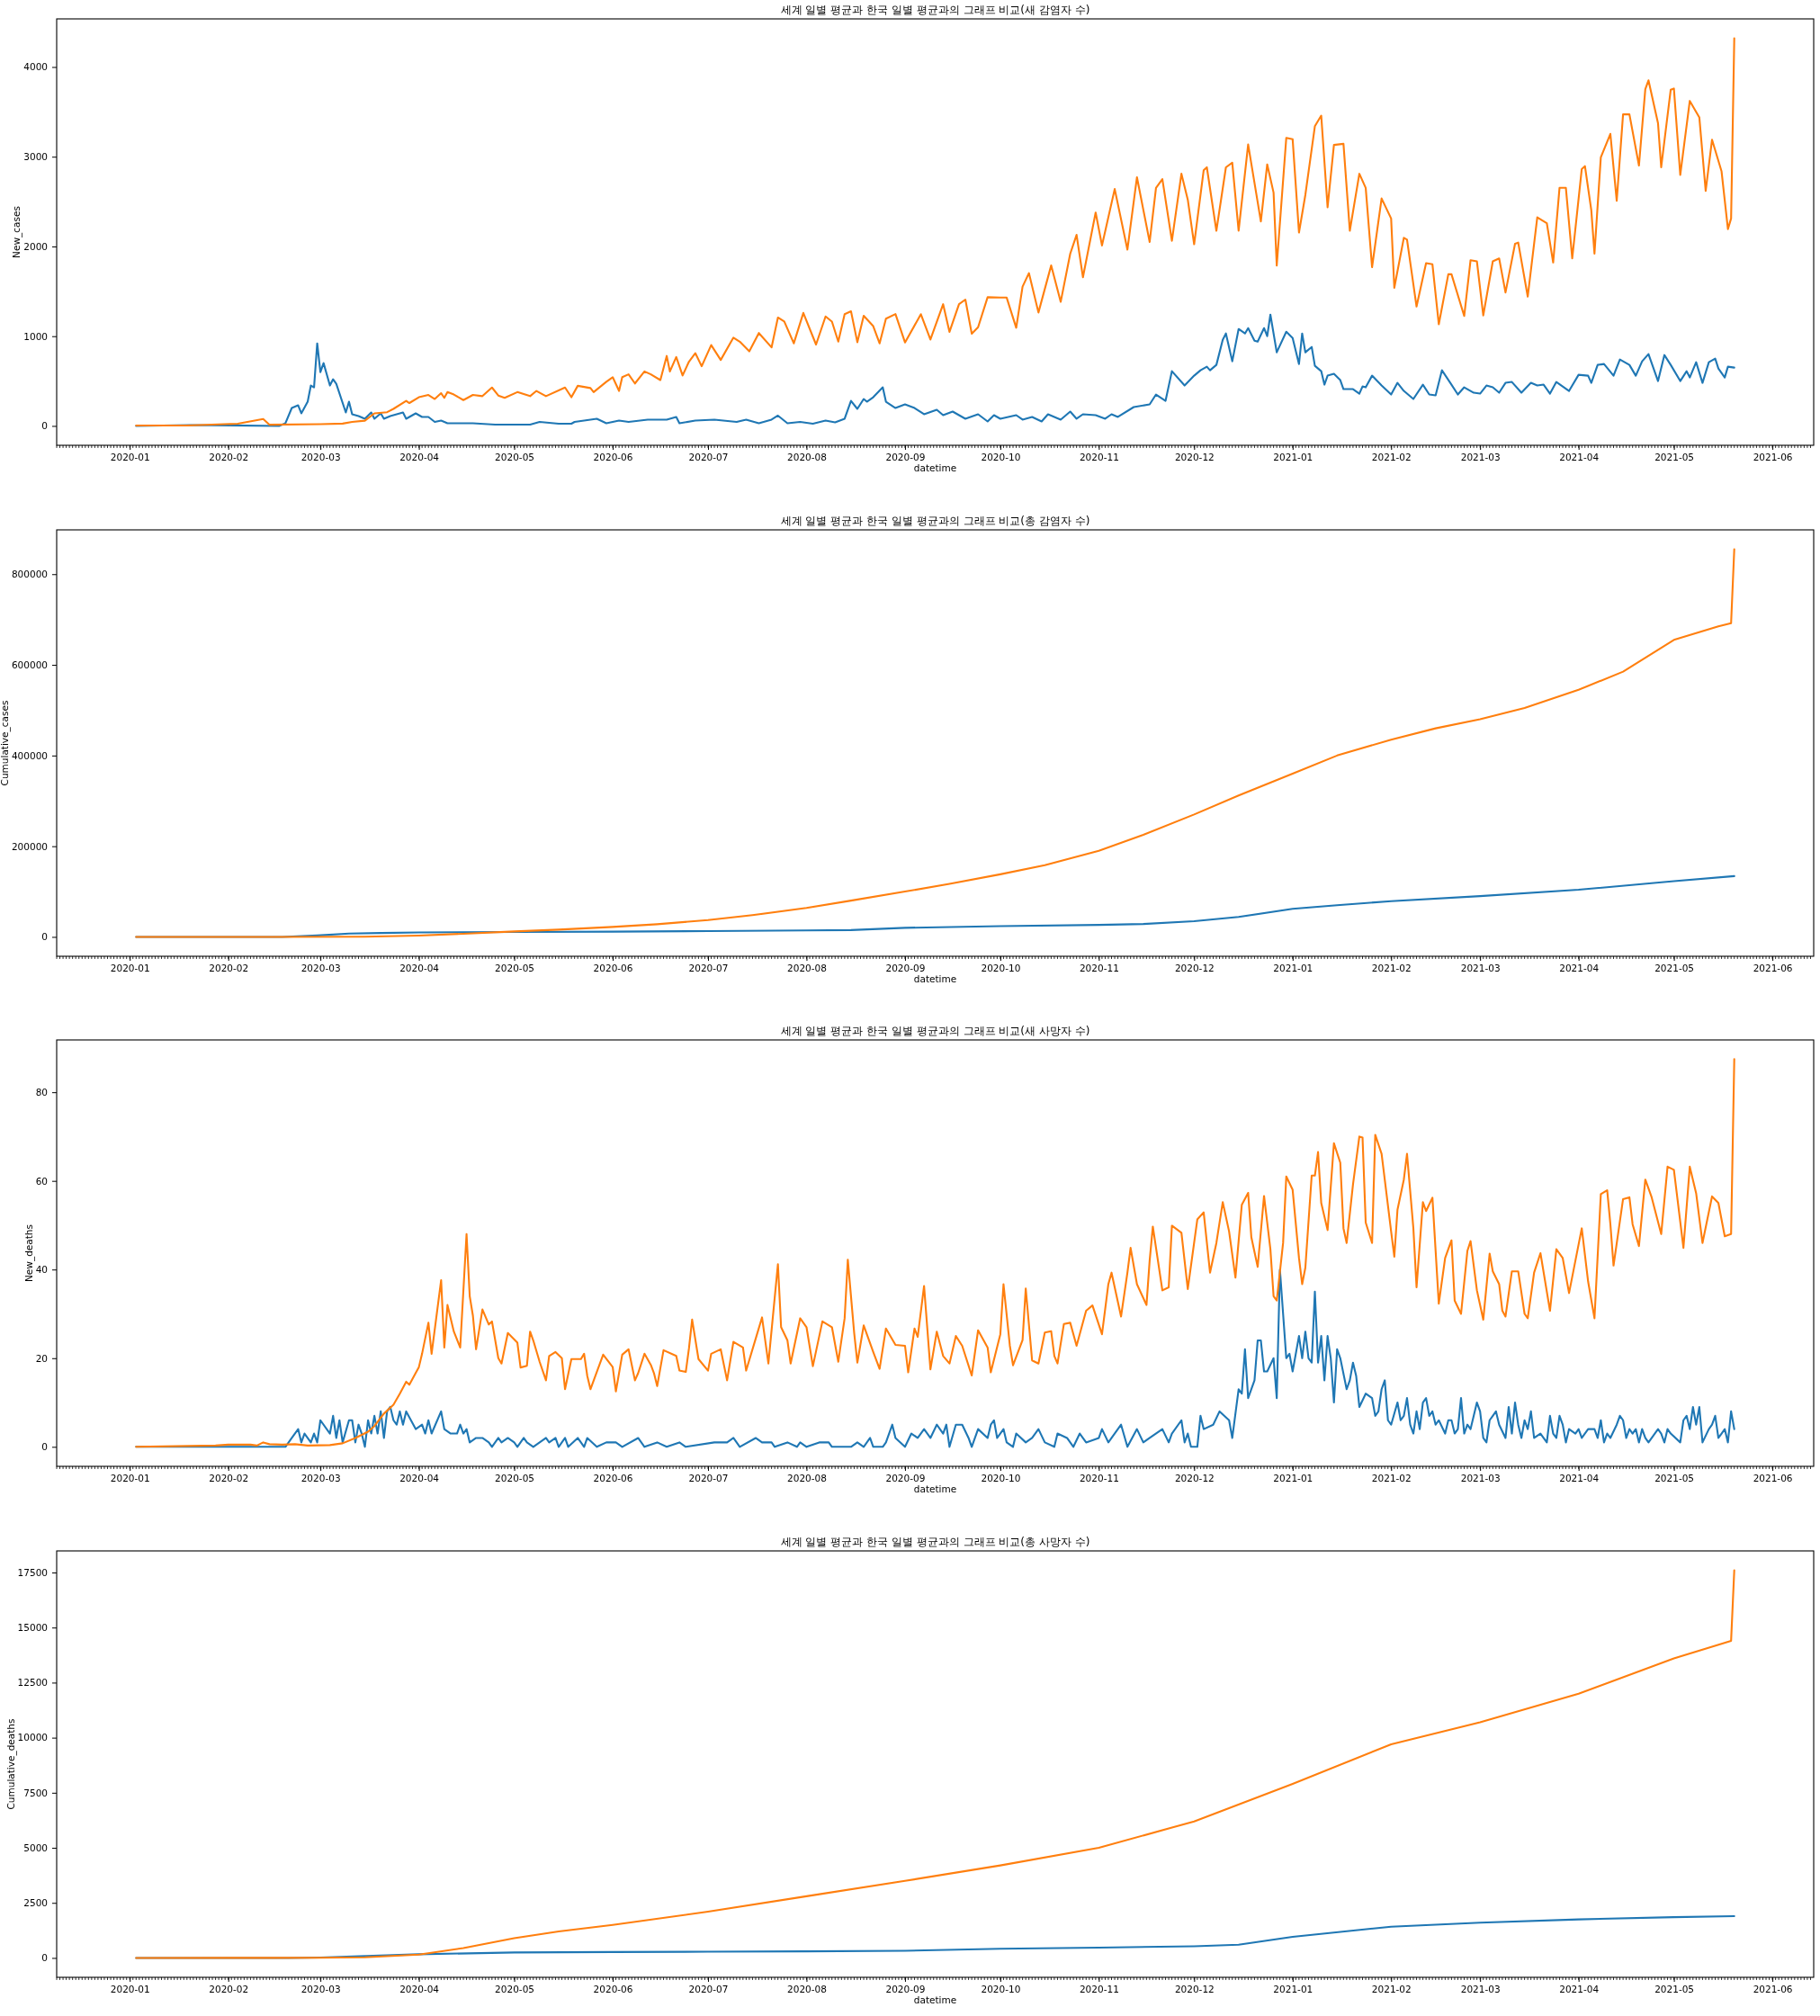 The width and height of the screenshot is (1820, 2016). I want to click on y-axis-title: New_deaths, so click(29, 1253).